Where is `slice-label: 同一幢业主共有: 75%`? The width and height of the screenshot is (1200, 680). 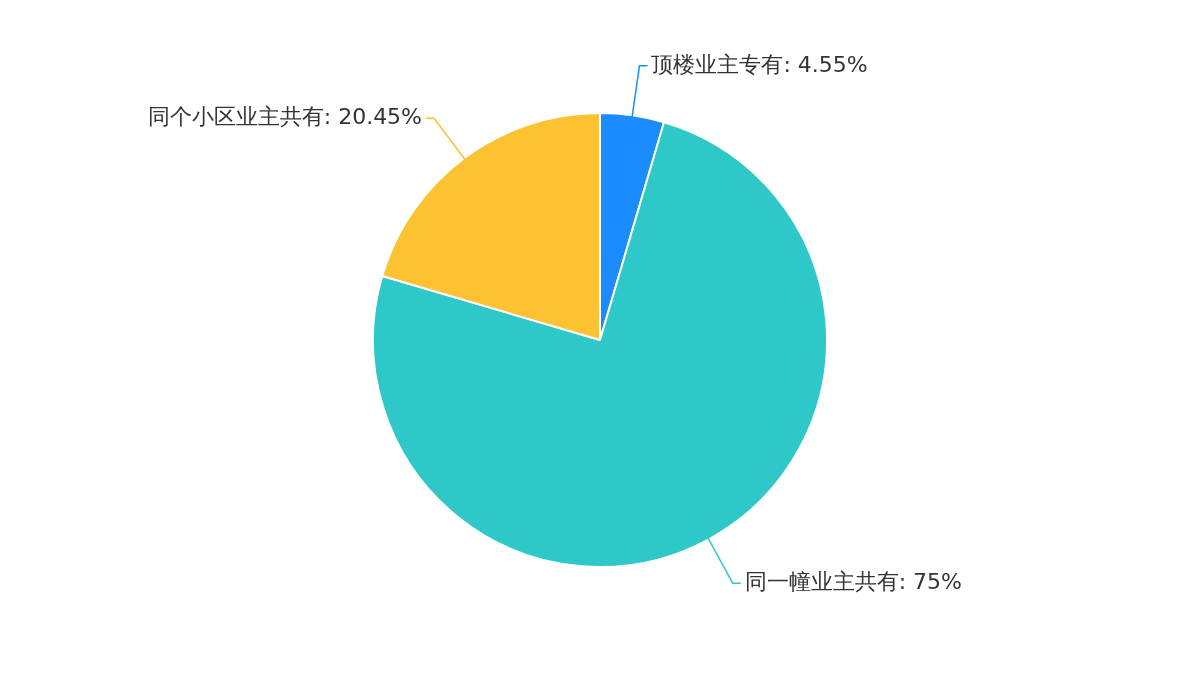 slice-label: 同一幢业主共有: 75% is located at coordinates (853, 581).